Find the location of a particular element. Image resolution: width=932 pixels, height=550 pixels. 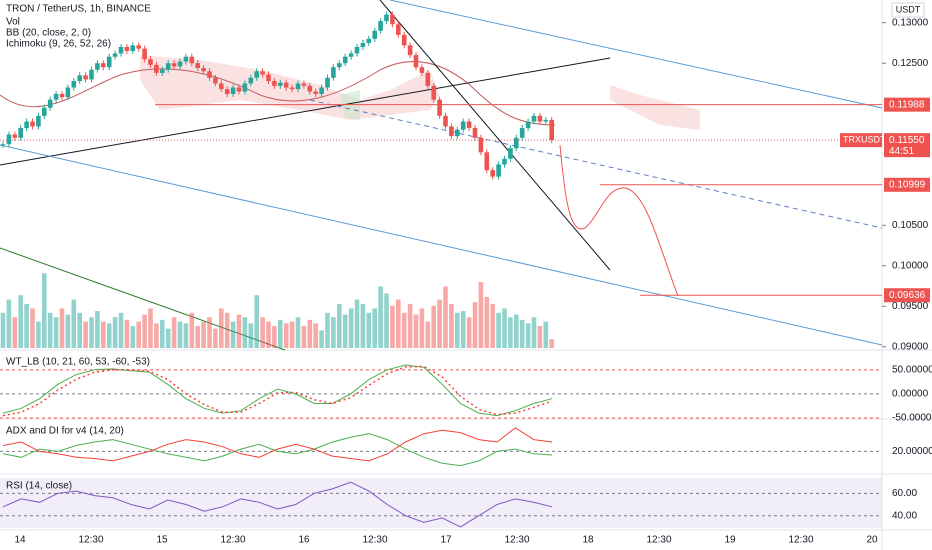

y-tick-label: 0.09500 is located at coordinates (910, 306).